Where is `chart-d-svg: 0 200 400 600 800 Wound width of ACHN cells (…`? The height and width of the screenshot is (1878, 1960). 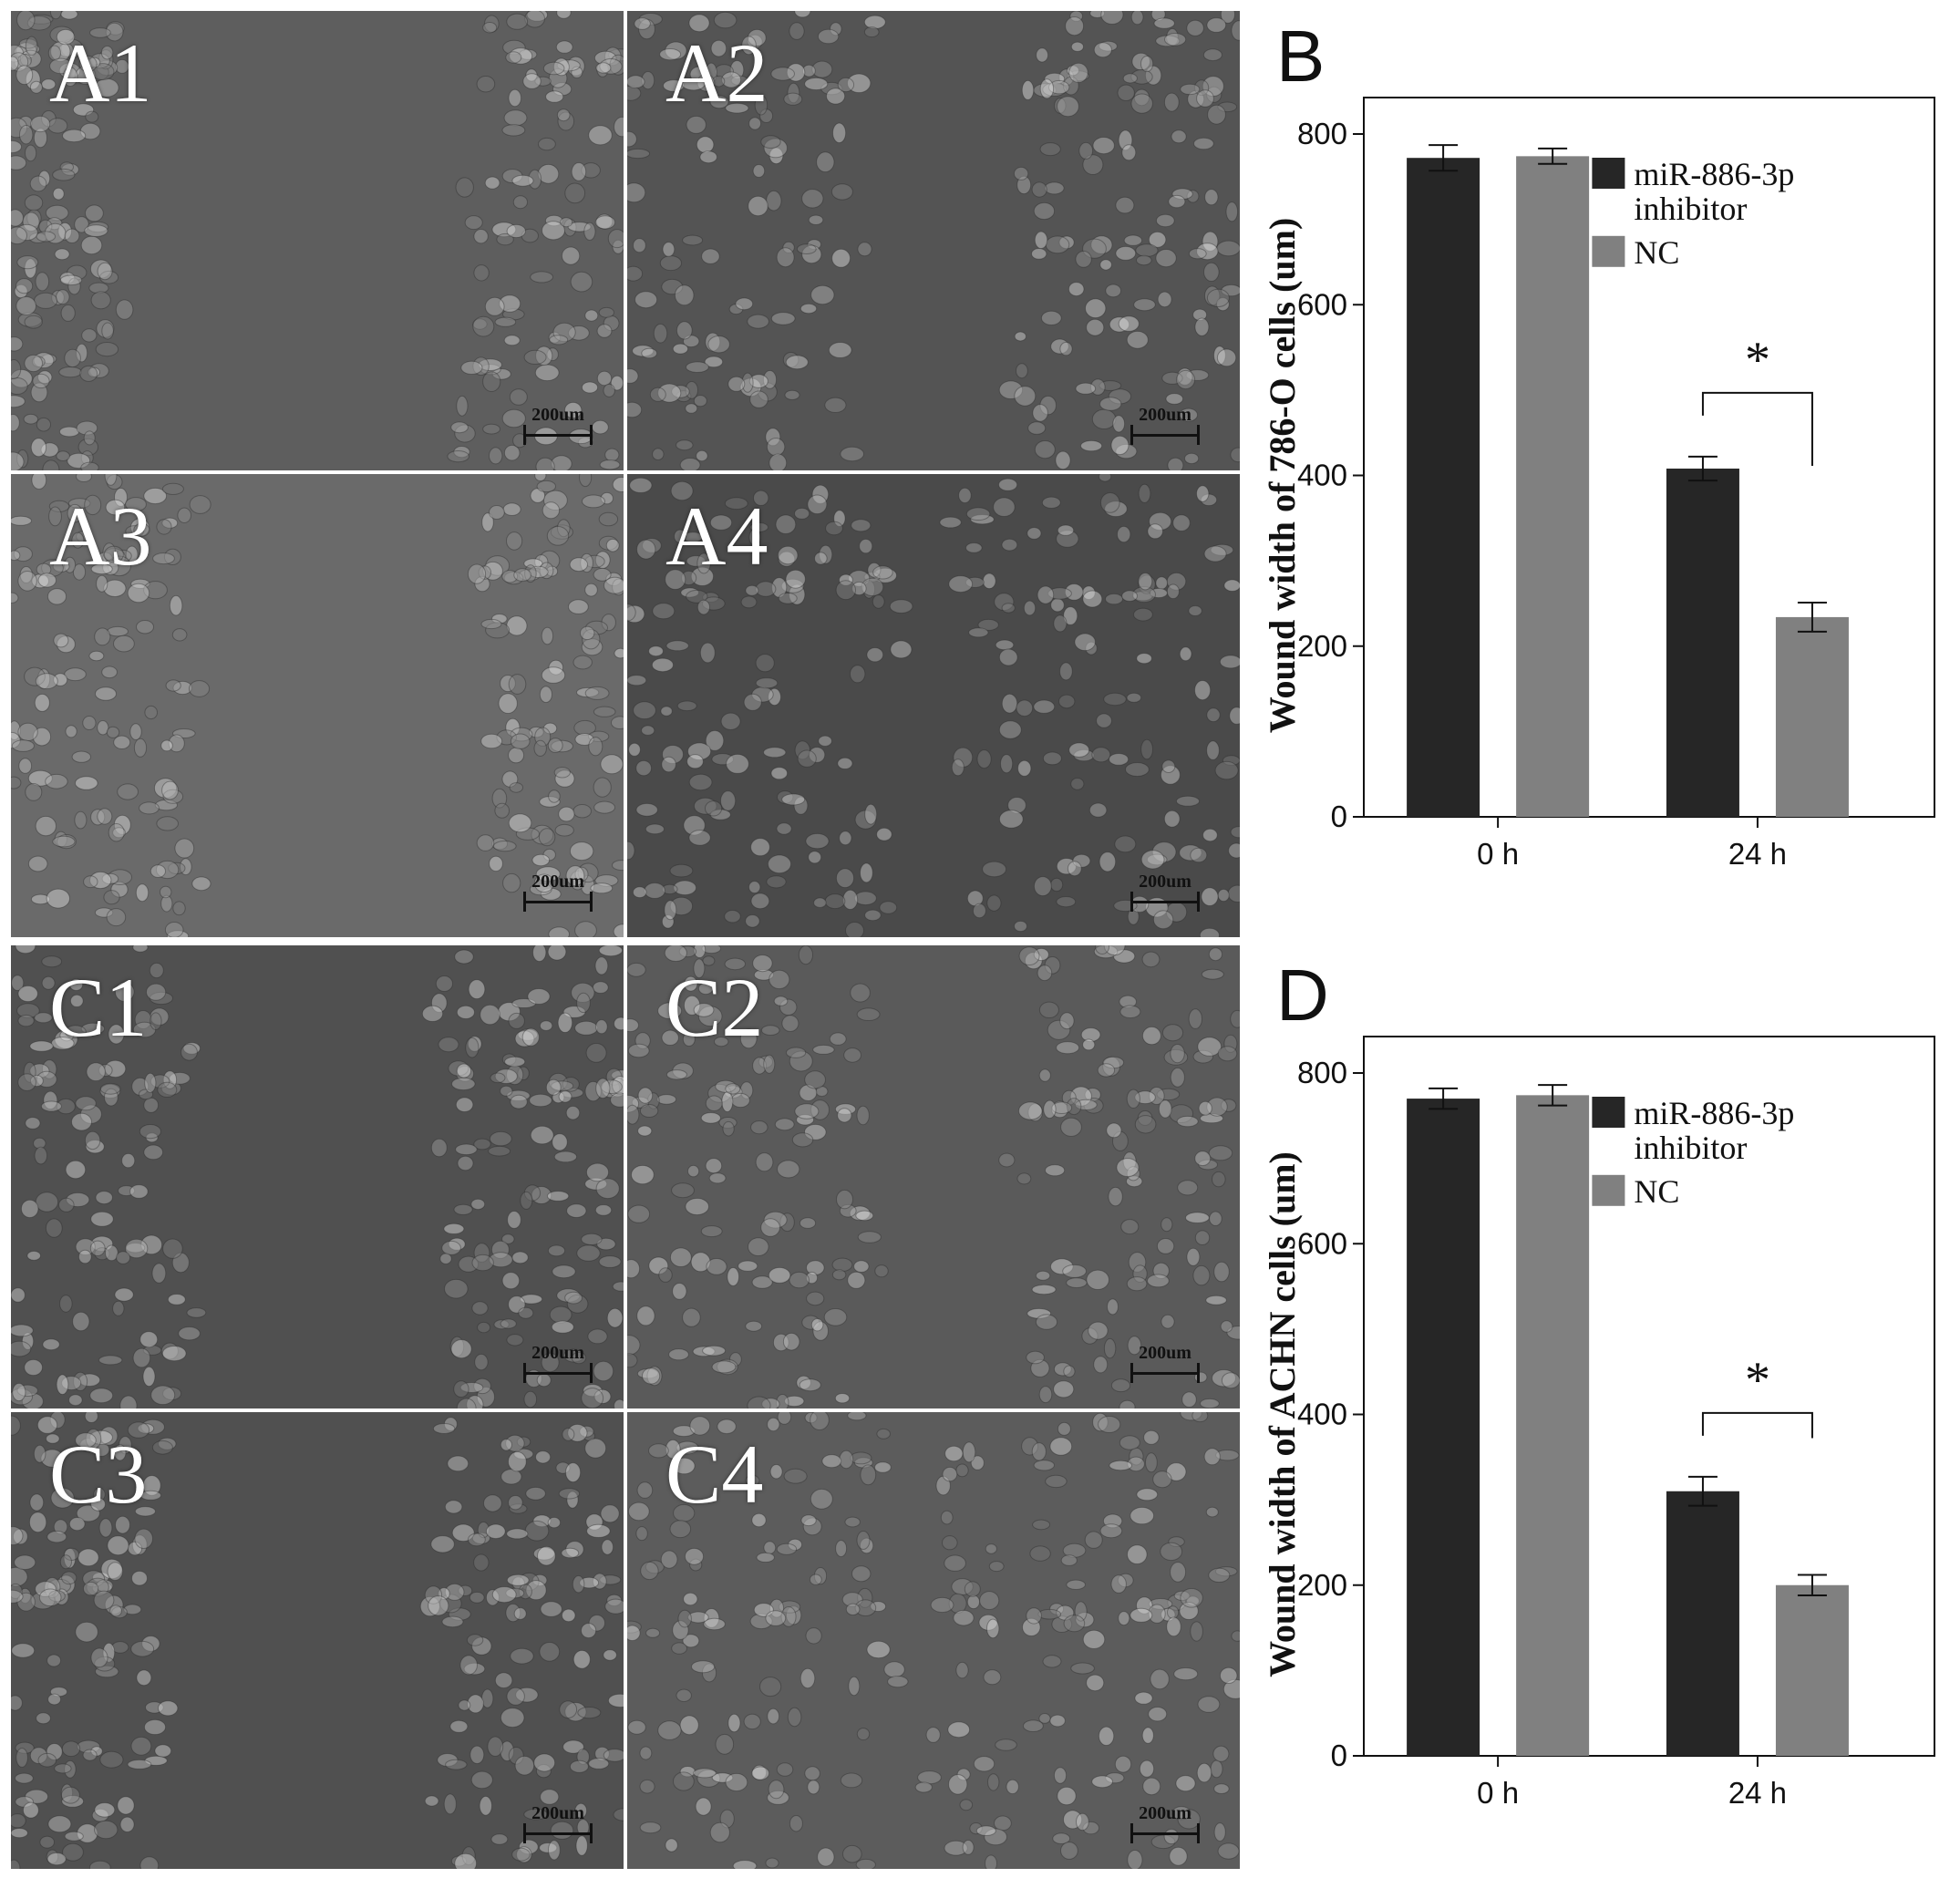 chart-d-svg: 0 200 400 600 800 Wound width of ACHN cells (… is located at coordinates (1598, 1423).